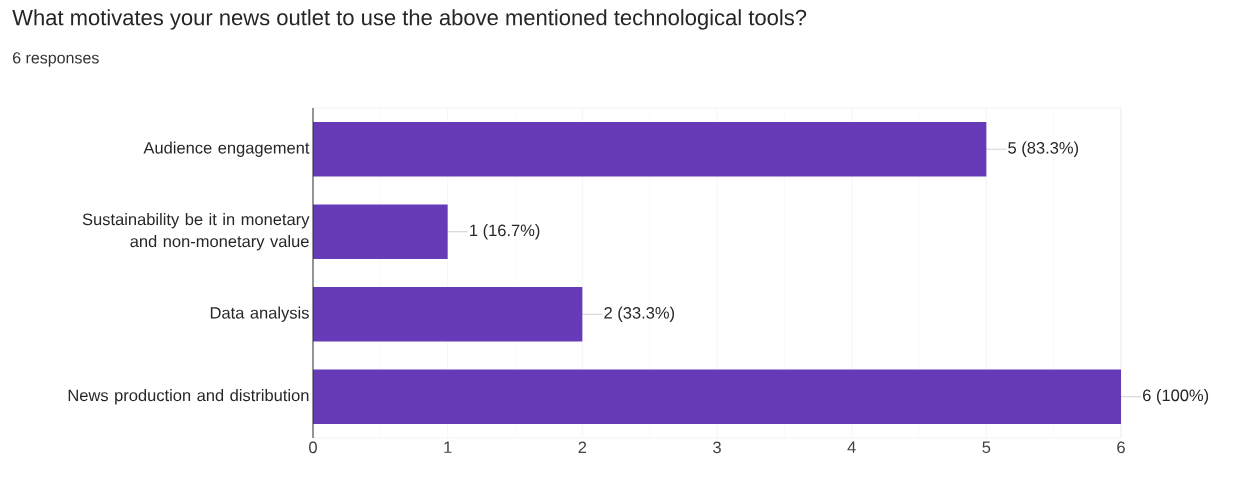  What do you see at coordinates (56, 59) in the screenshot?
I see `text: 6 responses` at bounding box center [56, 59].